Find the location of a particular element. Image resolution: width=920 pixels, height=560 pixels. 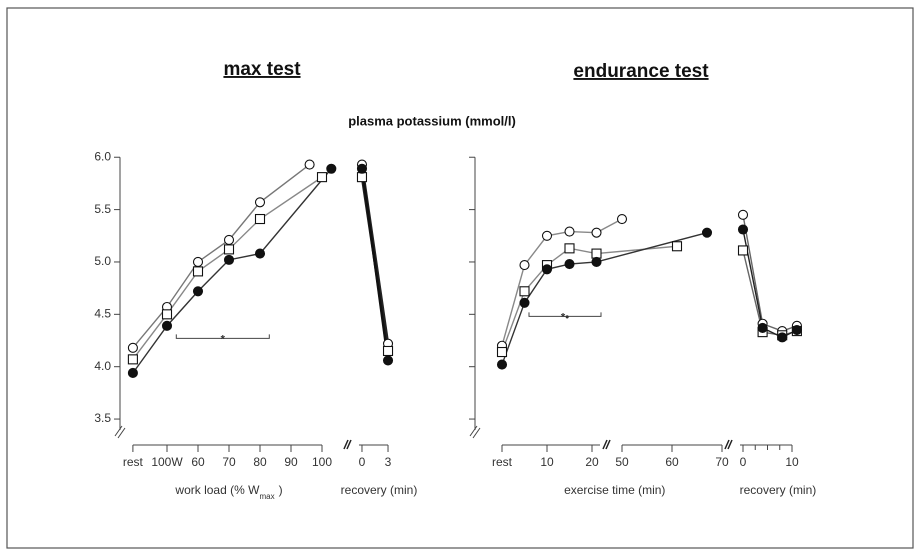

y-tick-label: 4.5 is located at coordinates (102, 313).